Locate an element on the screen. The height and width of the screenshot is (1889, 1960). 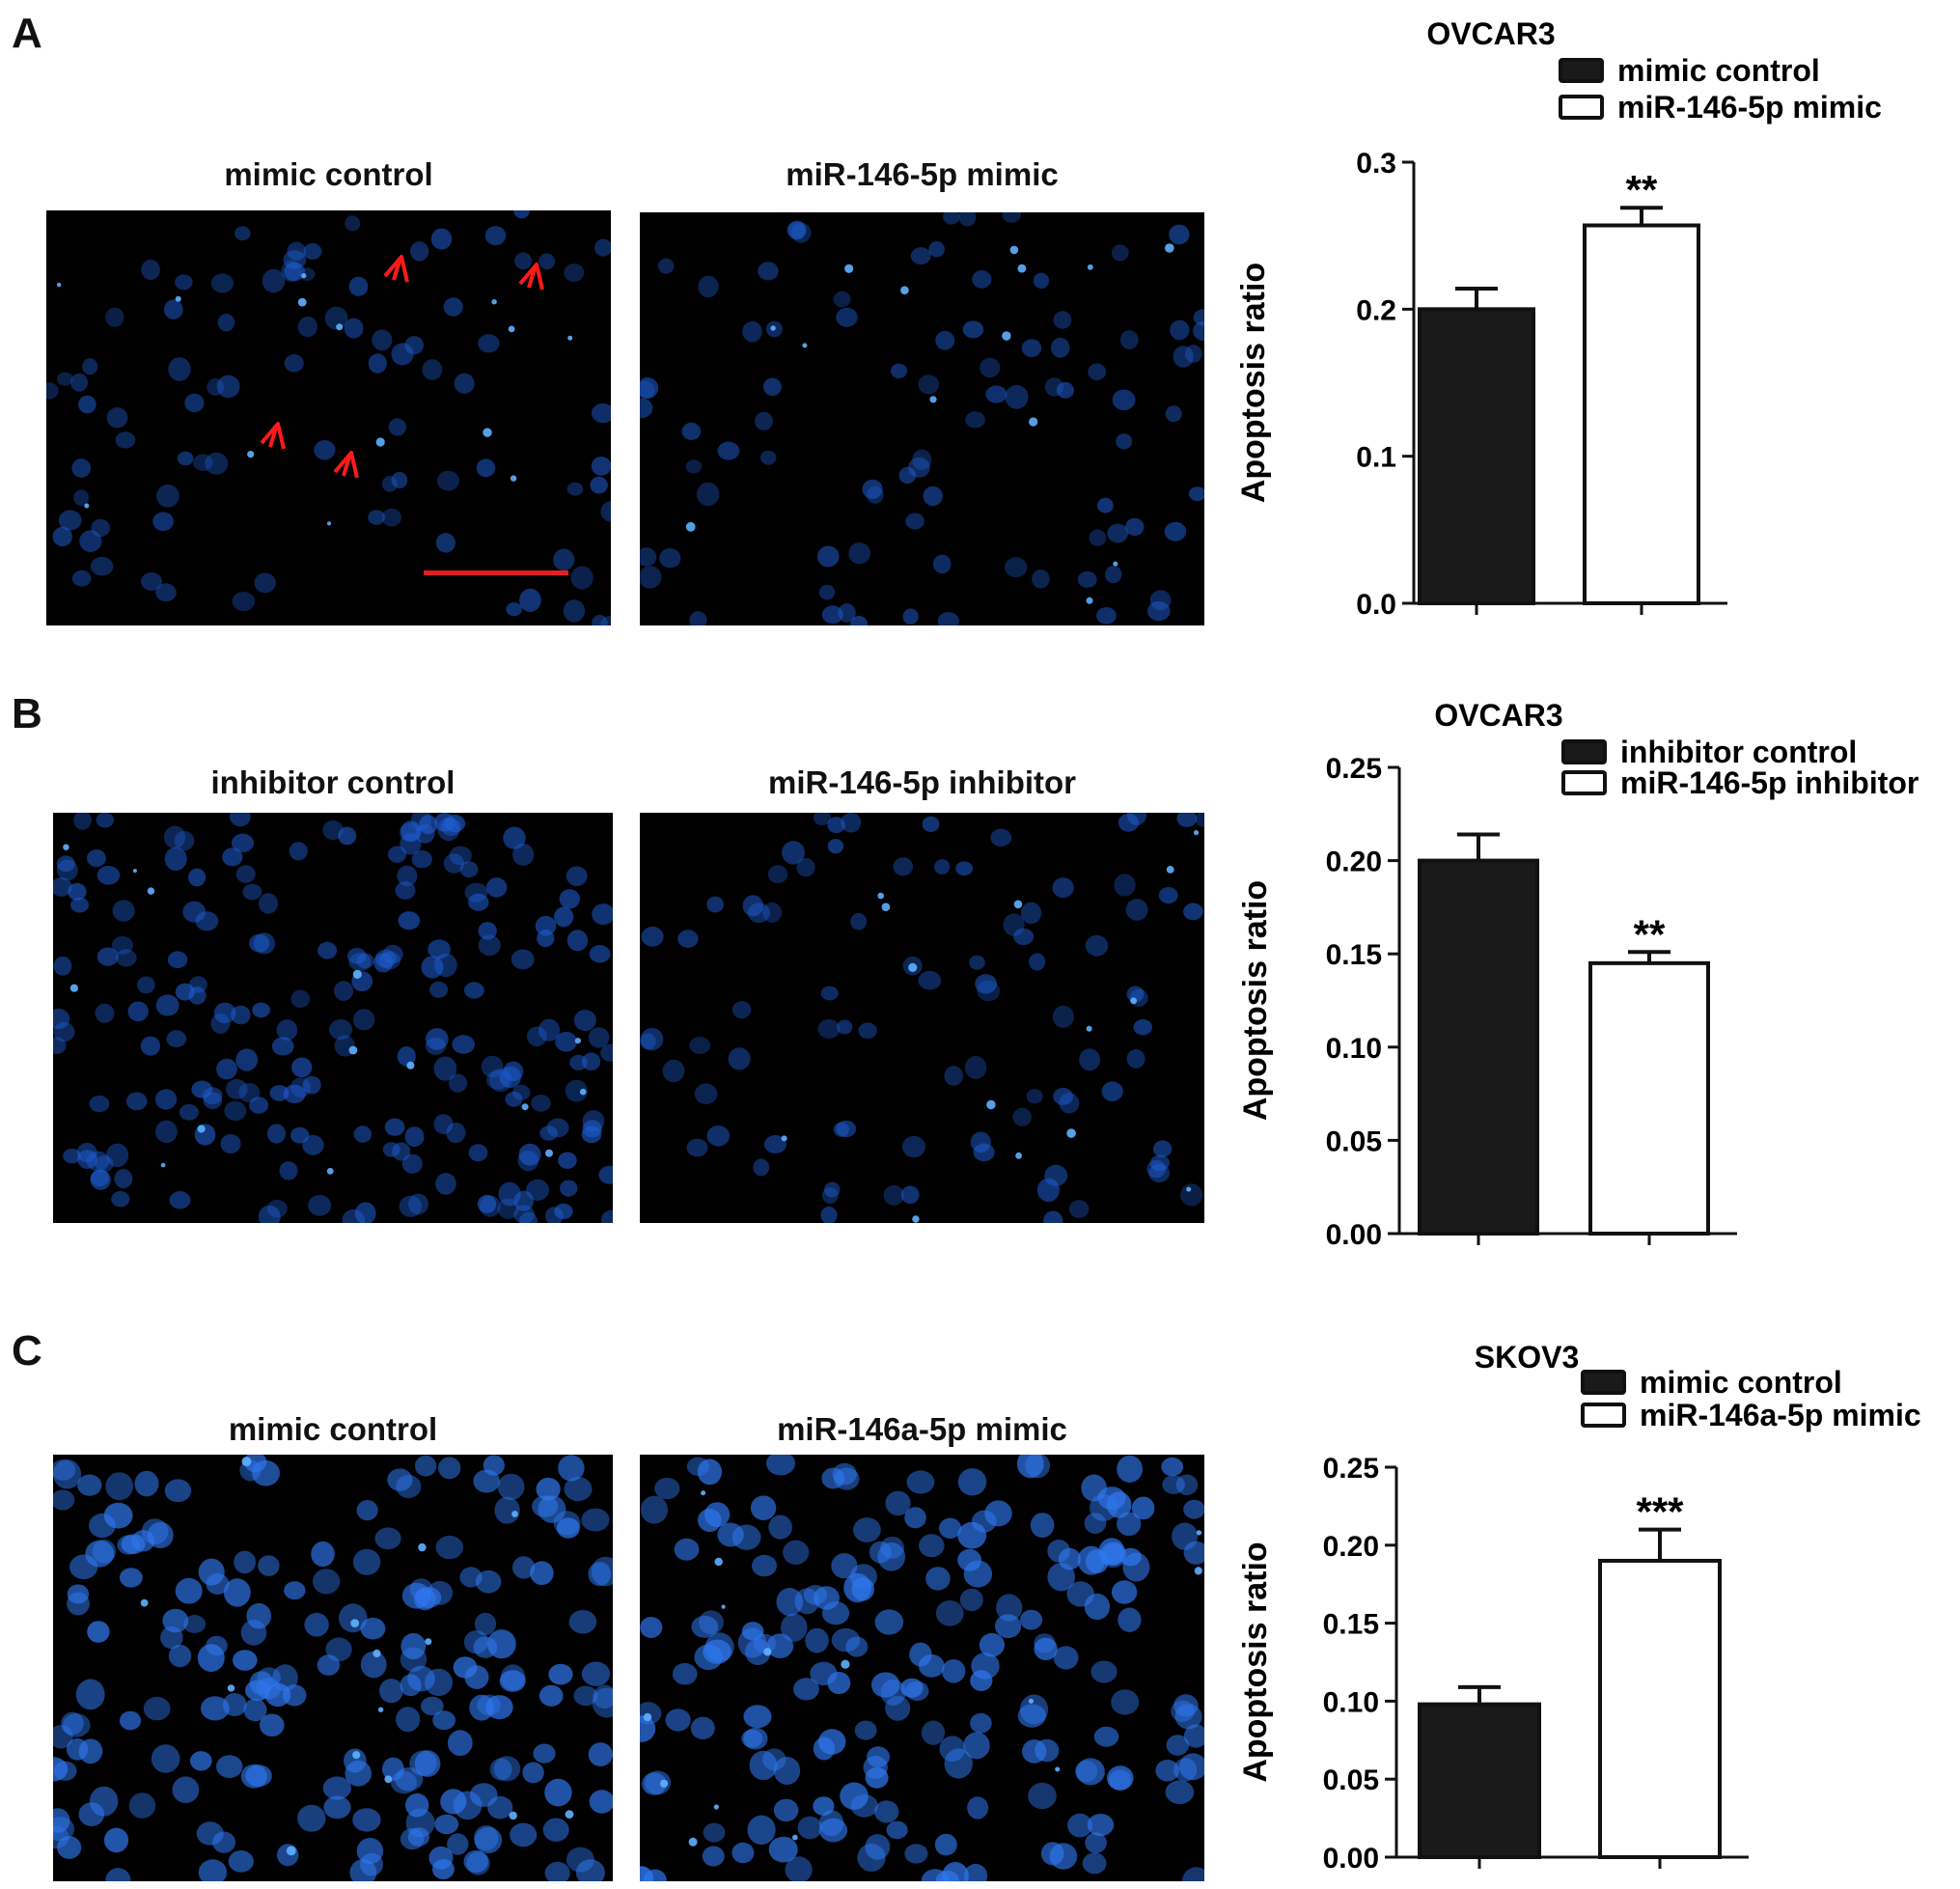
y-tick-label: 0.15 is located at coordinates (1354, 955).